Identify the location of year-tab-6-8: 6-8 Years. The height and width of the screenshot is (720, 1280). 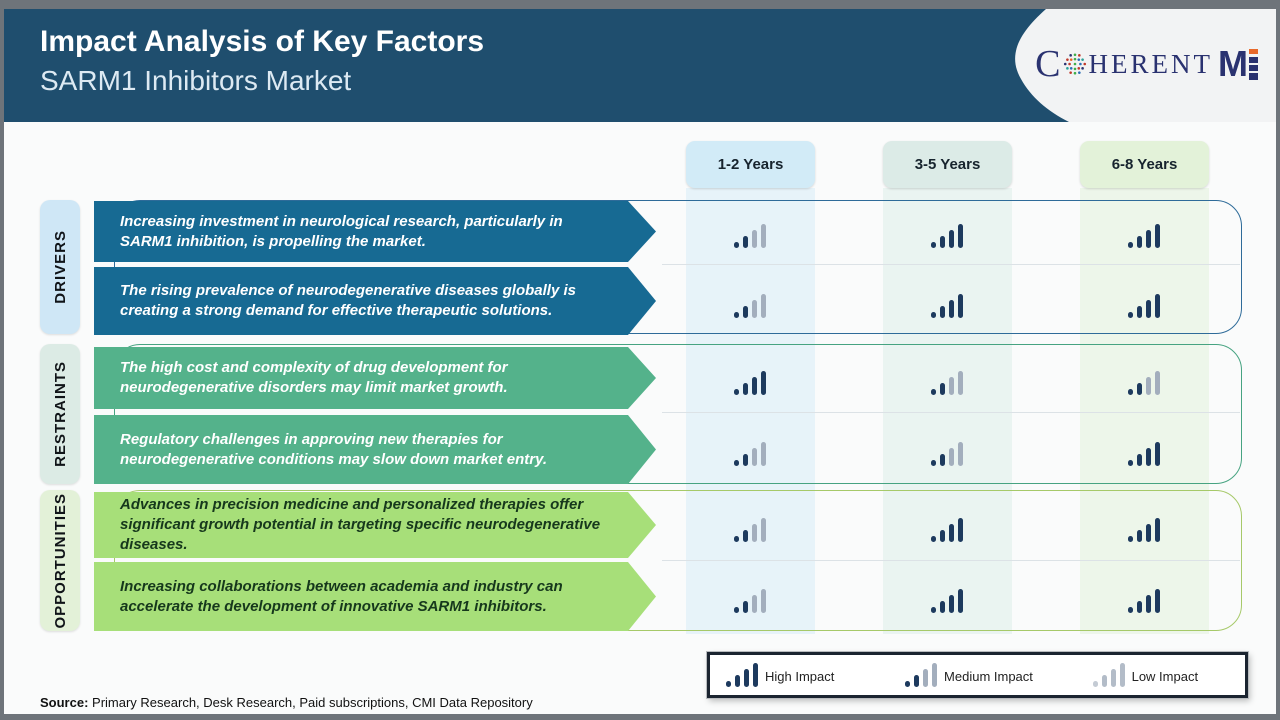
(1144, 164).